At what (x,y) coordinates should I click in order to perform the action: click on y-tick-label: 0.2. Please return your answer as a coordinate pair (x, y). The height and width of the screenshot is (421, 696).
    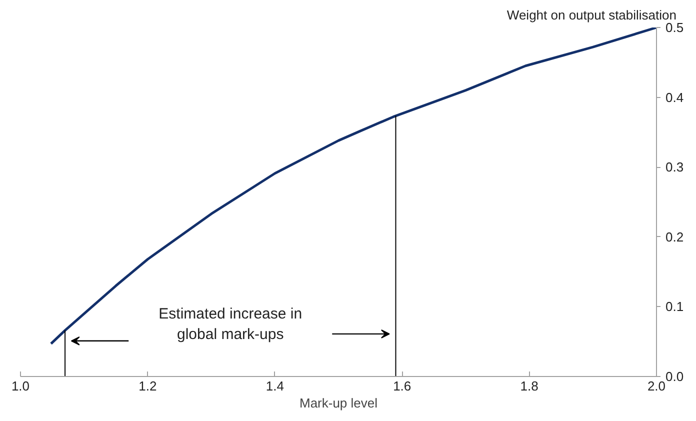
    Looking at the image, I should click on (675, 236).